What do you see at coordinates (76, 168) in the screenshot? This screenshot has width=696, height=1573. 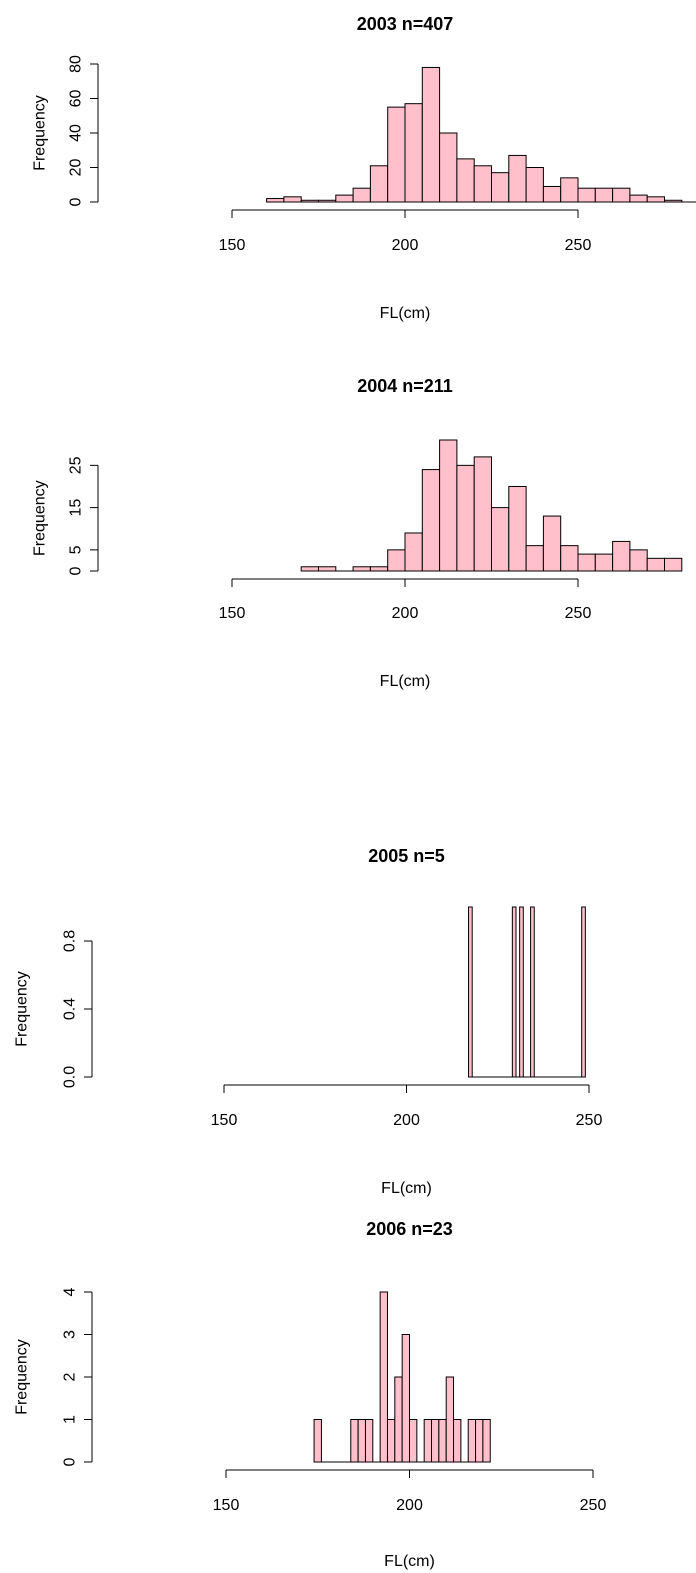 I see `y-tick-label: 20` at bounding box center [76, 168].